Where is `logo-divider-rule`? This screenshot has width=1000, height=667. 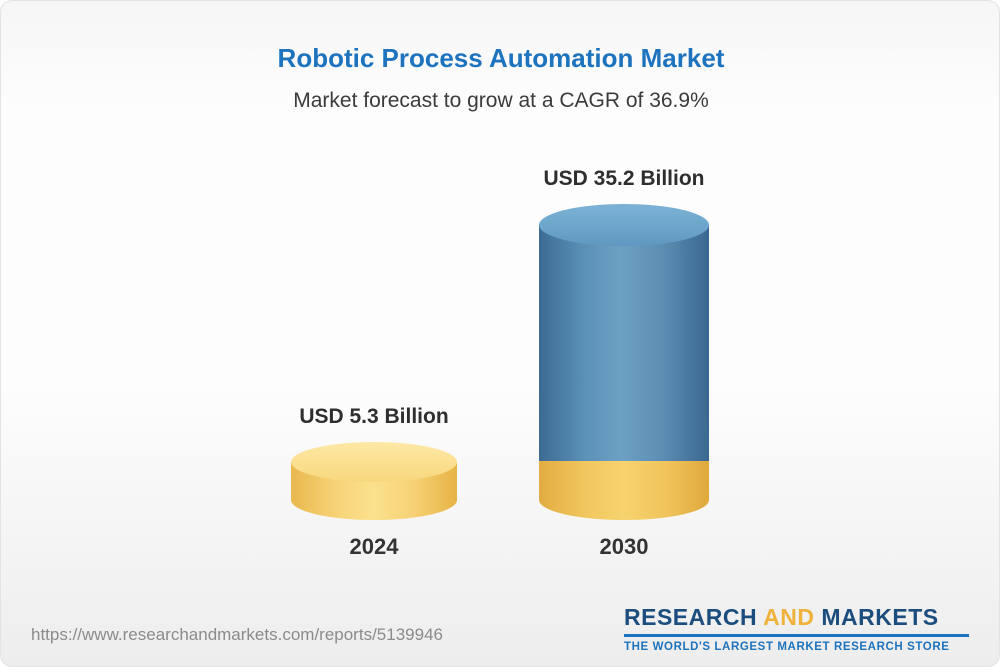 logo-divider-rule is located at coordinates (796, 635).